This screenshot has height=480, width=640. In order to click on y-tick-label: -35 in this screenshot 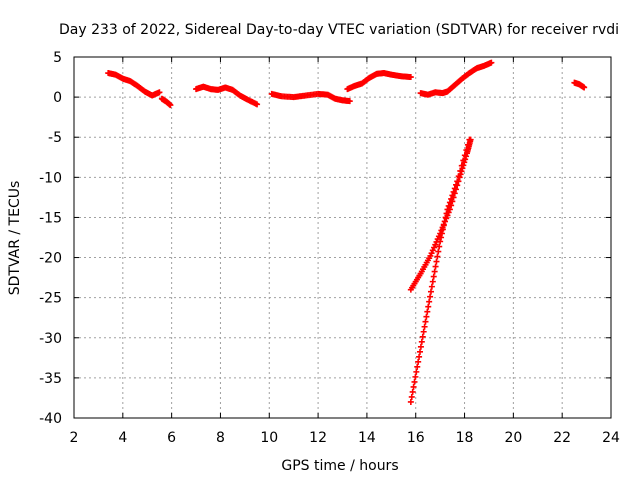, I will do `click(50, 379)`.